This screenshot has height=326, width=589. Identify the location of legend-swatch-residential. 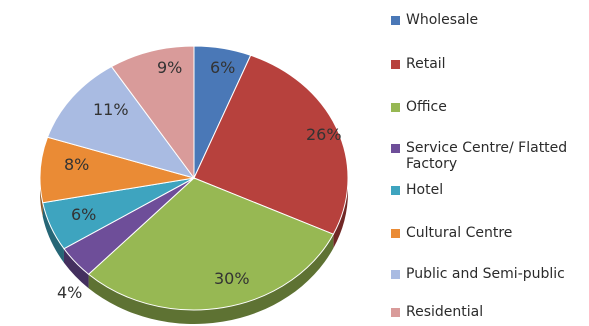
(395, 312).